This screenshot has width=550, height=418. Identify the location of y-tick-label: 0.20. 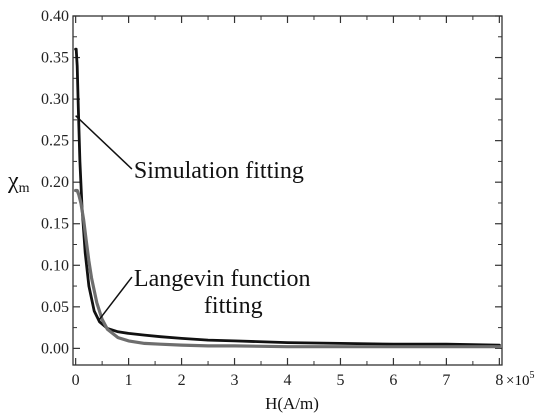
(55, 182).